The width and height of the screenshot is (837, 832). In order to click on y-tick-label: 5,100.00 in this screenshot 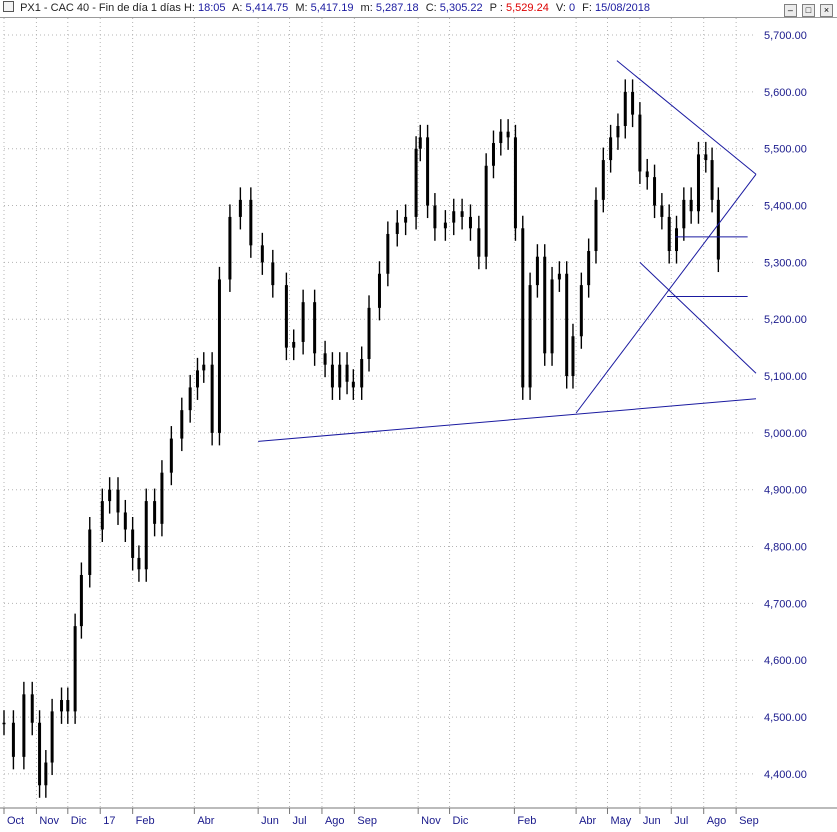, I will do `click(785, 377)`.